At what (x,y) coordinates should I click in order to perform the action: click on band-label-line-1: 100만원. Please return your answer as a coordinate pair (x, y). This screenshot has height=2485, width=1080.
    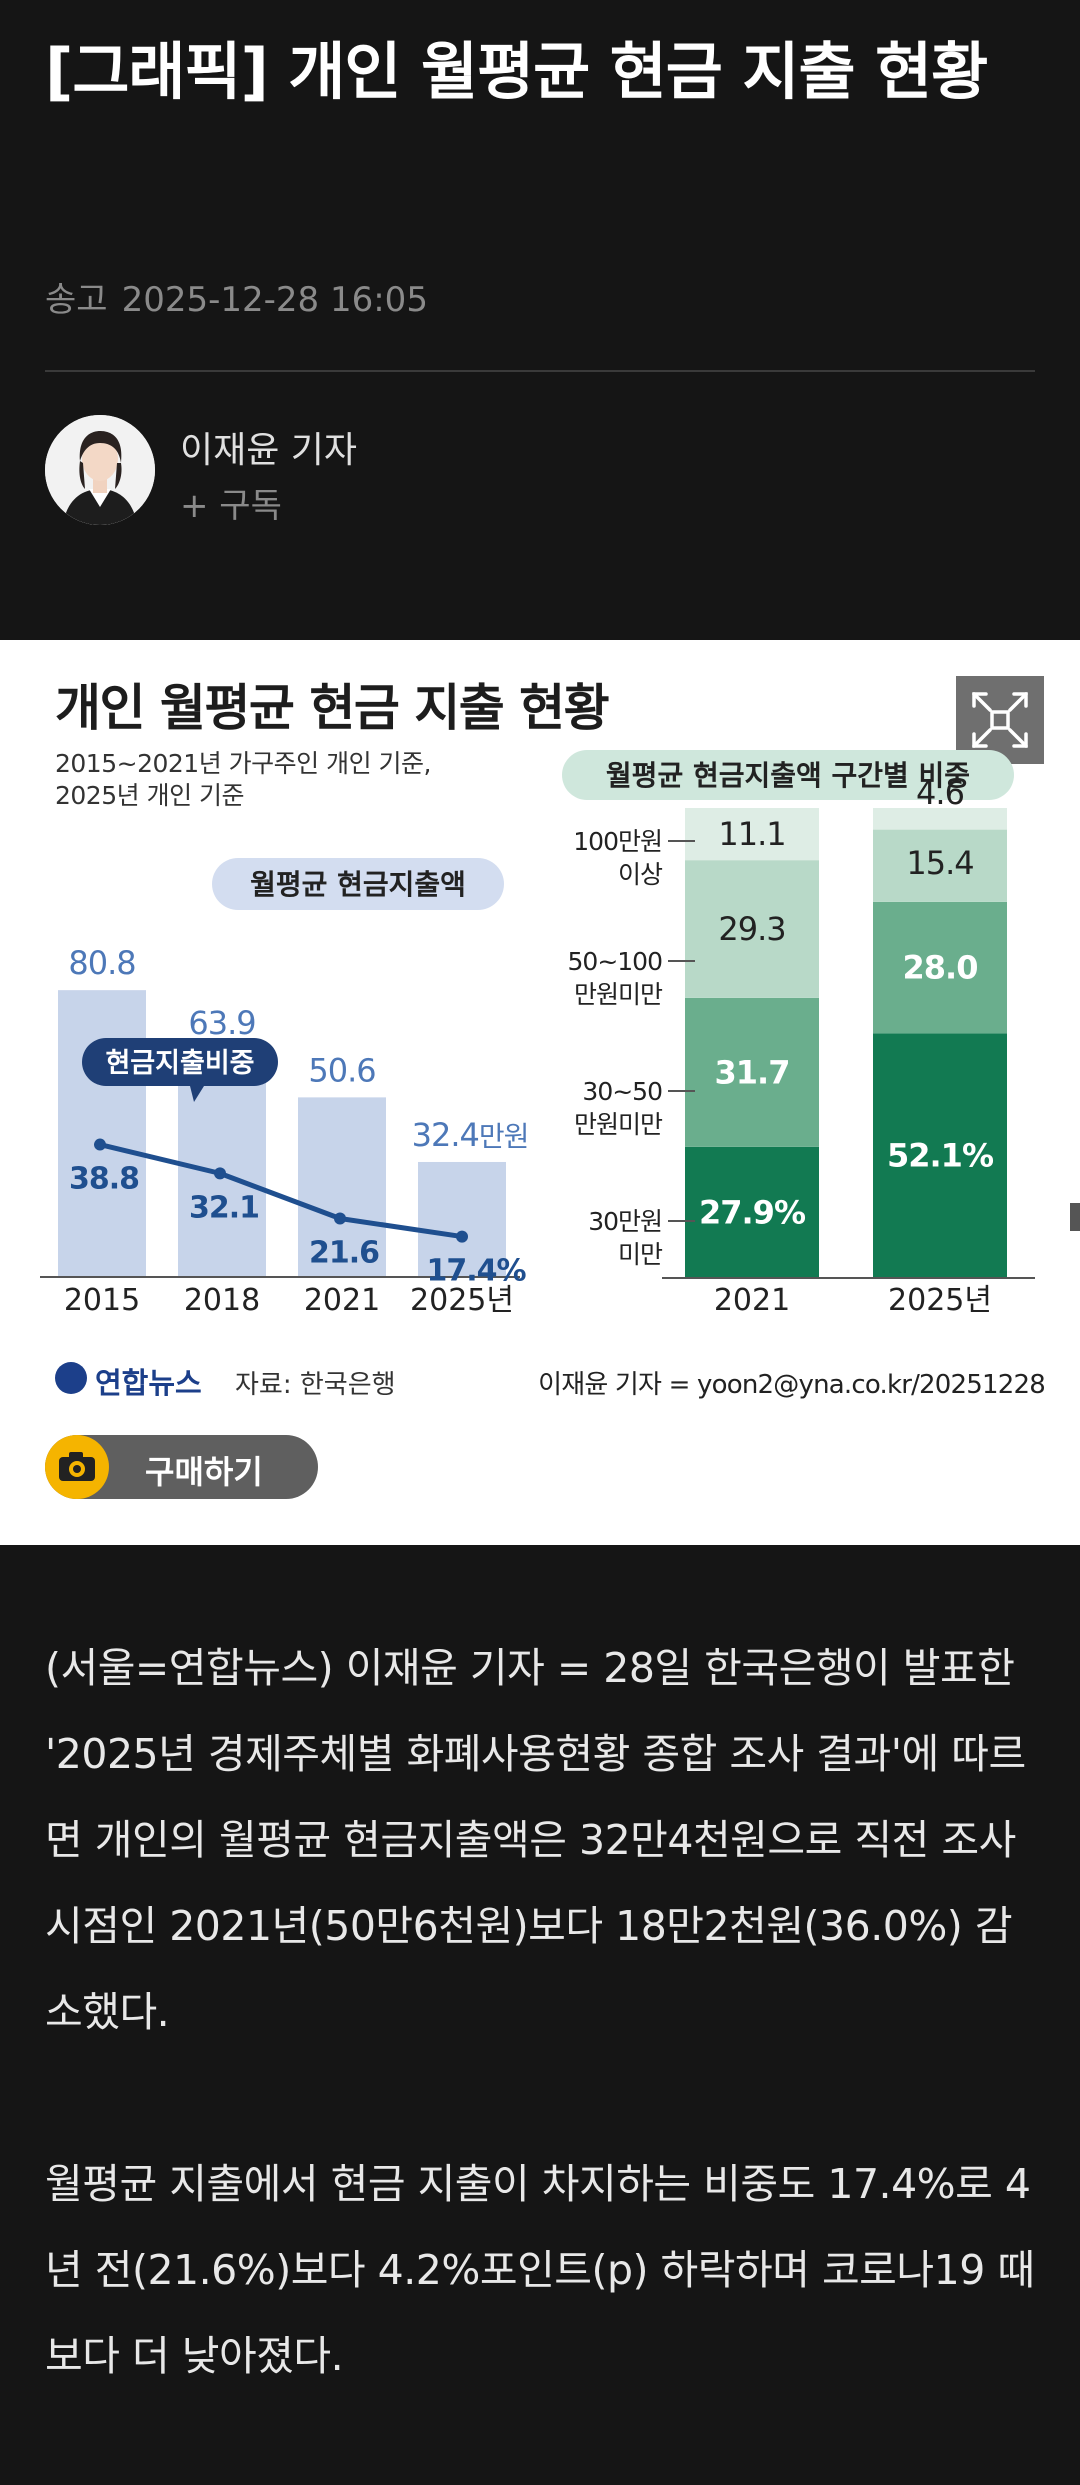
    Looking at the image, I should click on (617, 841).